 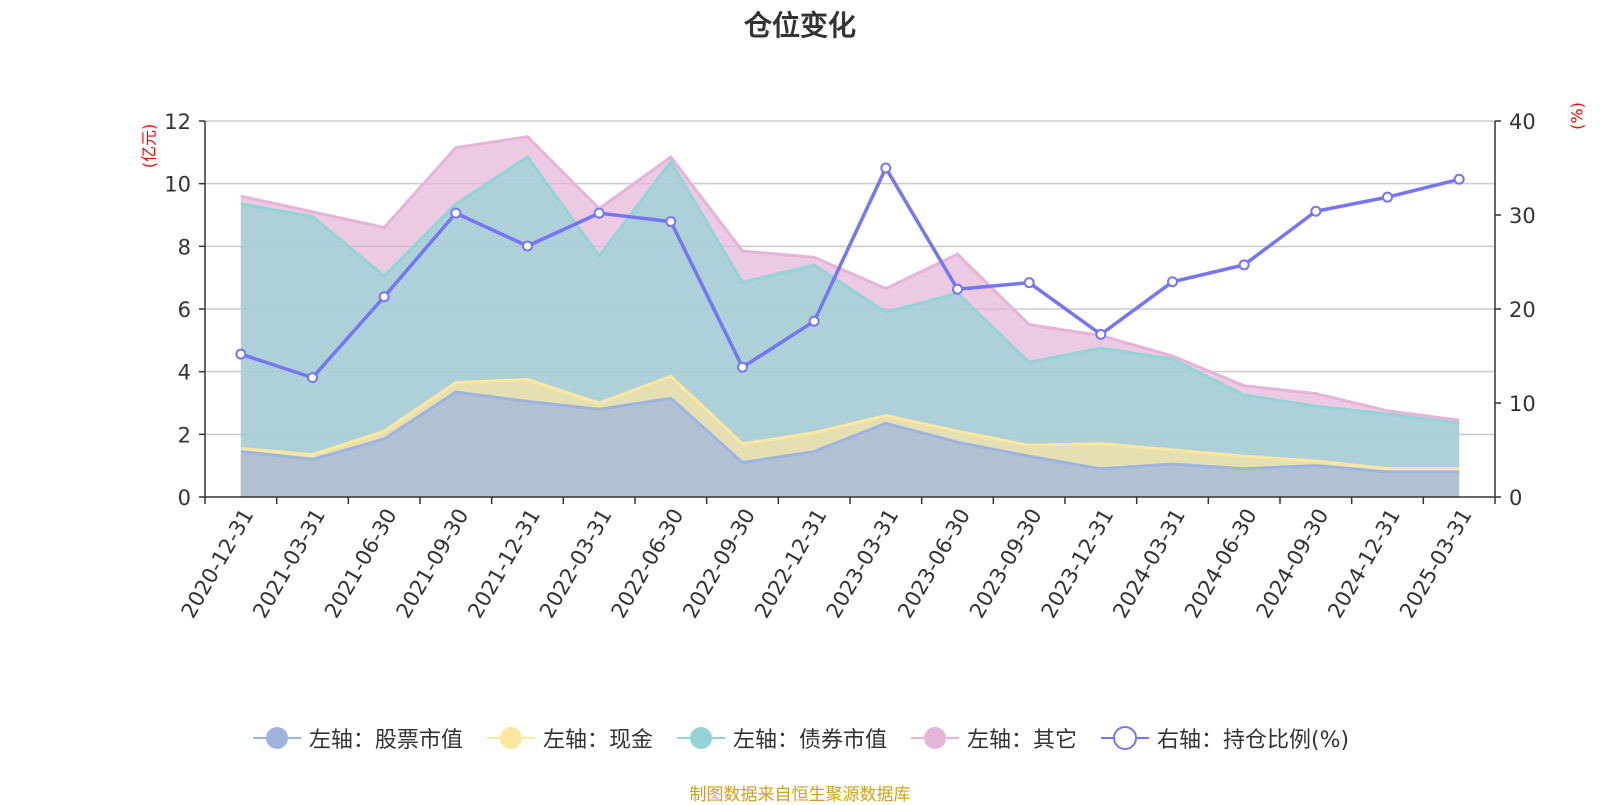 What do you see at coordinates (218, 564) in the screenshot?
I see `x-axis-tick-label: 2020-12-31` at bounding box center [218, 564].